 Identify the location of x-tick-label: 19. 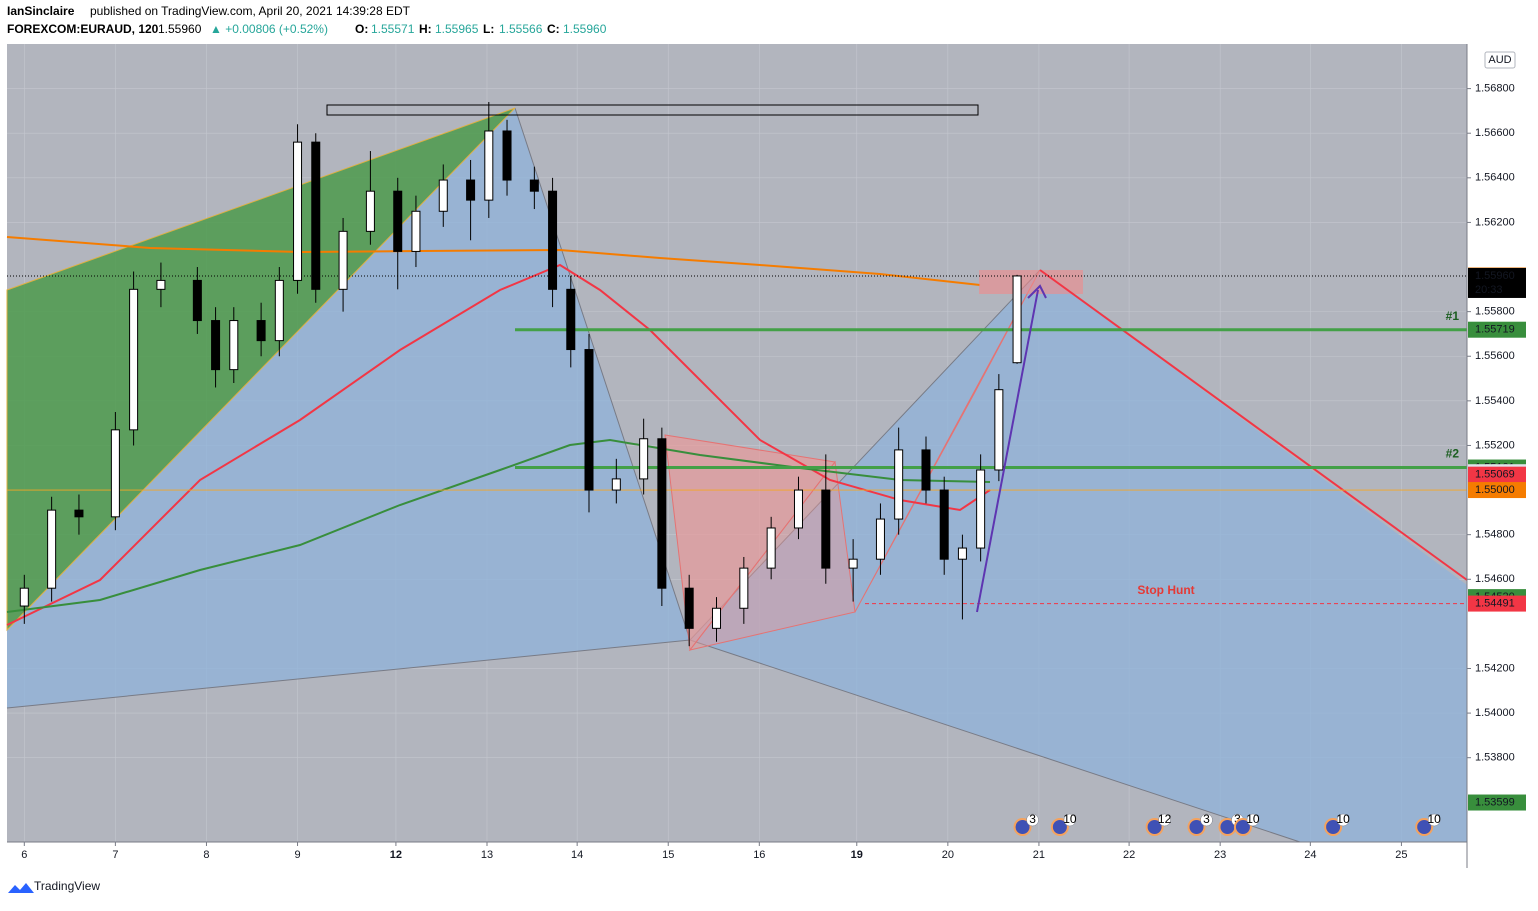
(857, 855).